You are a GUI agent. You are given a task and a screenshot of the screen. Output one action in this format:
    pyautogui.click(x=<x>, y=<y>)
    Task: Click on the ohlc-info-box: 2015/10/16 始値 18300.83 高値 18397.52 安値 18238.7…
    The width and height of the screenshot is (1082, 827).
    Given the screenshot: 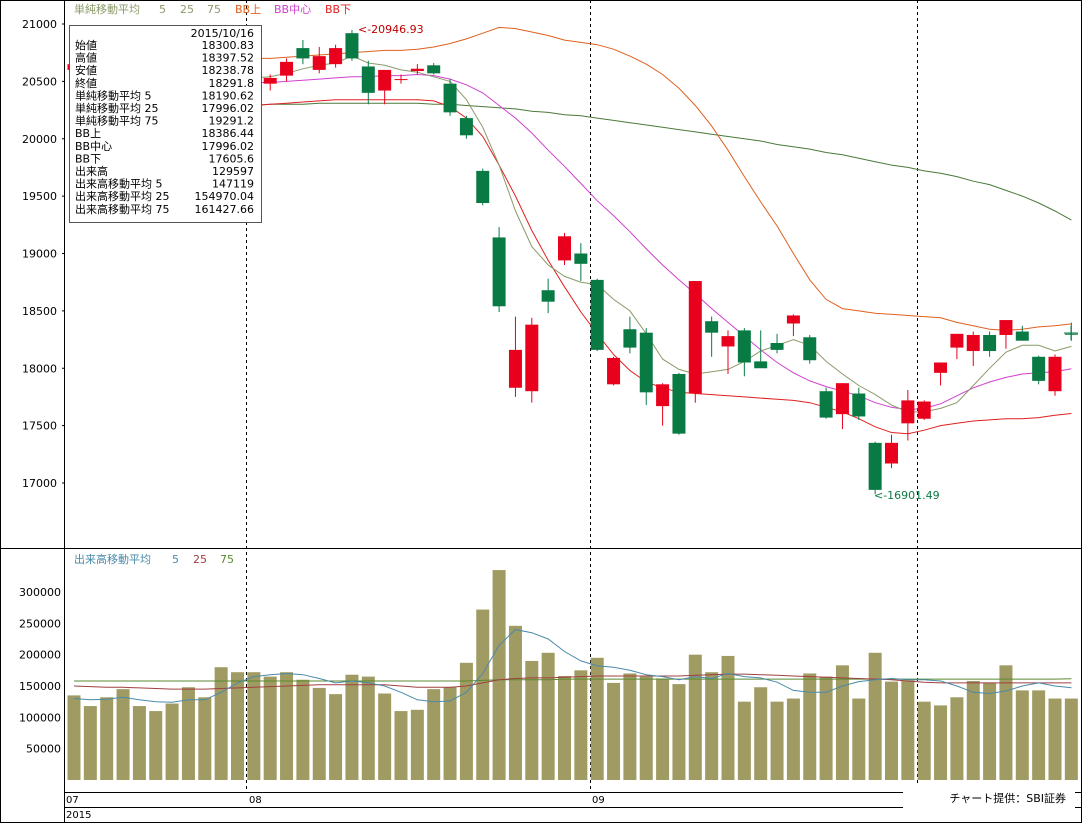 What is the action you would take?
    pyautogui.click(x=165, y=124)
    